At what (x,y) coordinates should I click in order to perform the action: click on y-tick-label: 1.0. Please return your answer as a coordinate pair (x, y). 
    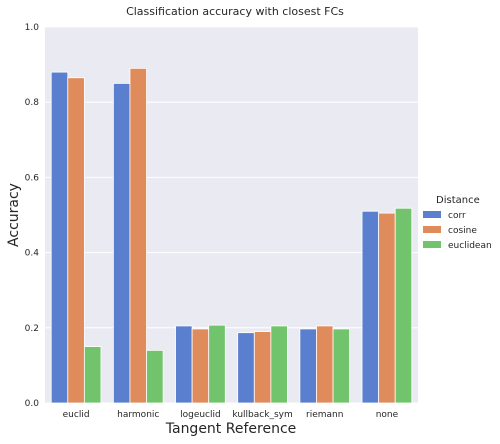
    Looking at the image, I should click on (32, 28).